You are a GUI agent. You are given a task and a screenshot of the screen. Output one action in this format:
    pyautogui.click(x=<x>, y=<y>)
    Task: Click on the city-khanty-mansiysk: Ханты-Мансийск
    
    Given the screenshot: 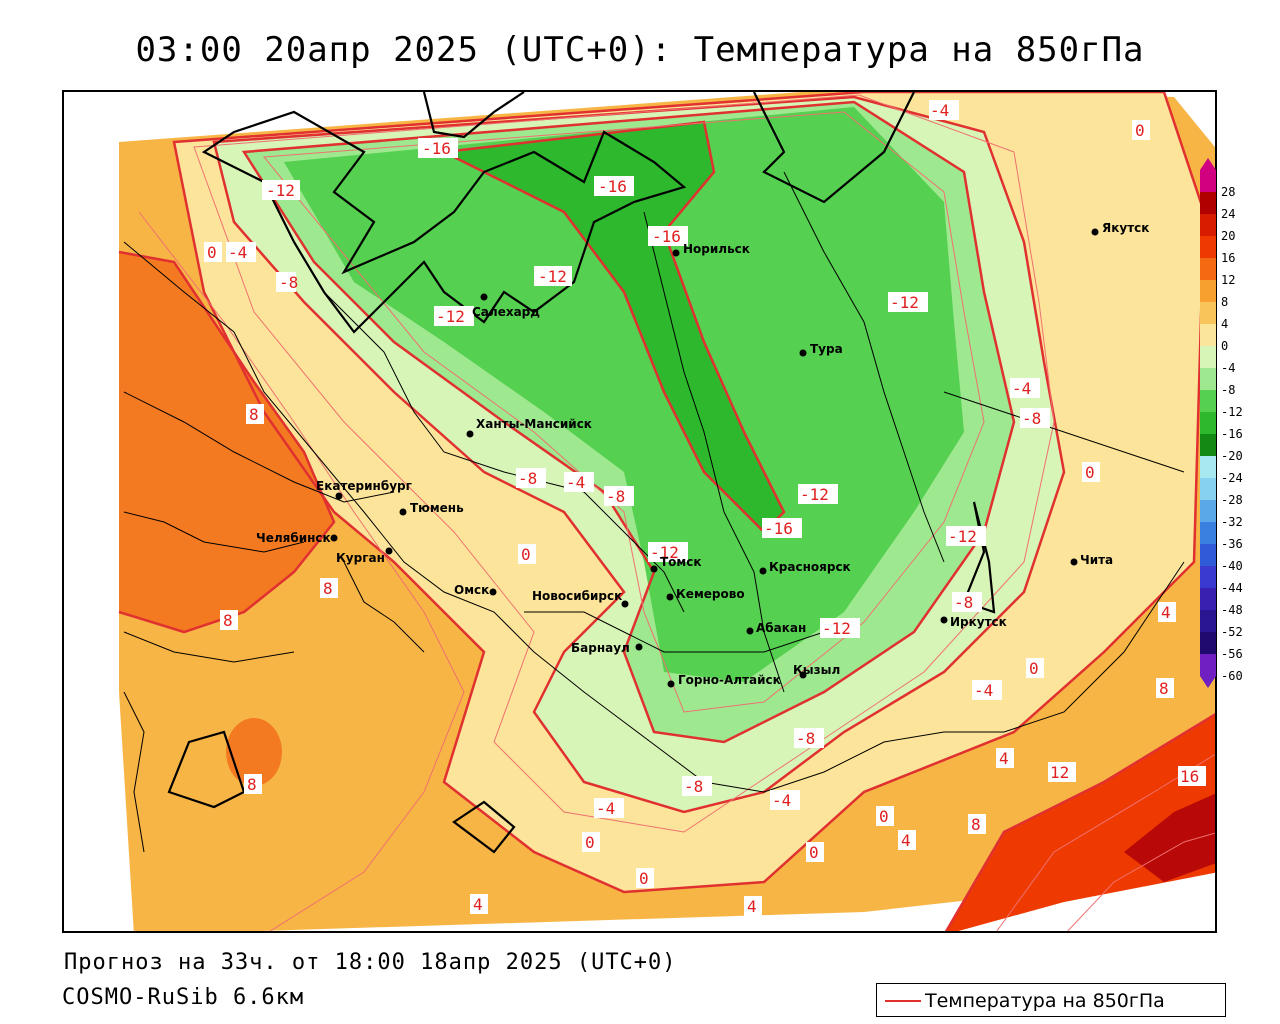 What is the action you would take?
    pyautogui.click(x=529, y=427)
    